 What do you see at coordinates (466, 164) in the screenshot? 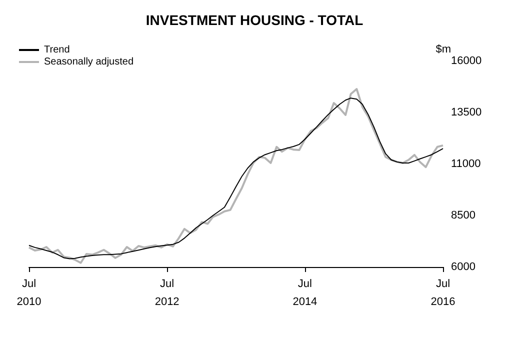
I see `y-tick-label: 11000` at bounding box center [466, 164].